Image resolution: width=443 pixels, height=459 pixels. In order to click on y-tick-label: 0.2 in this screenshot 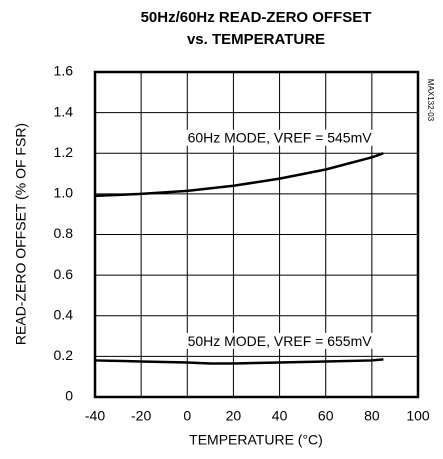, I will do `click(64, 355)`.